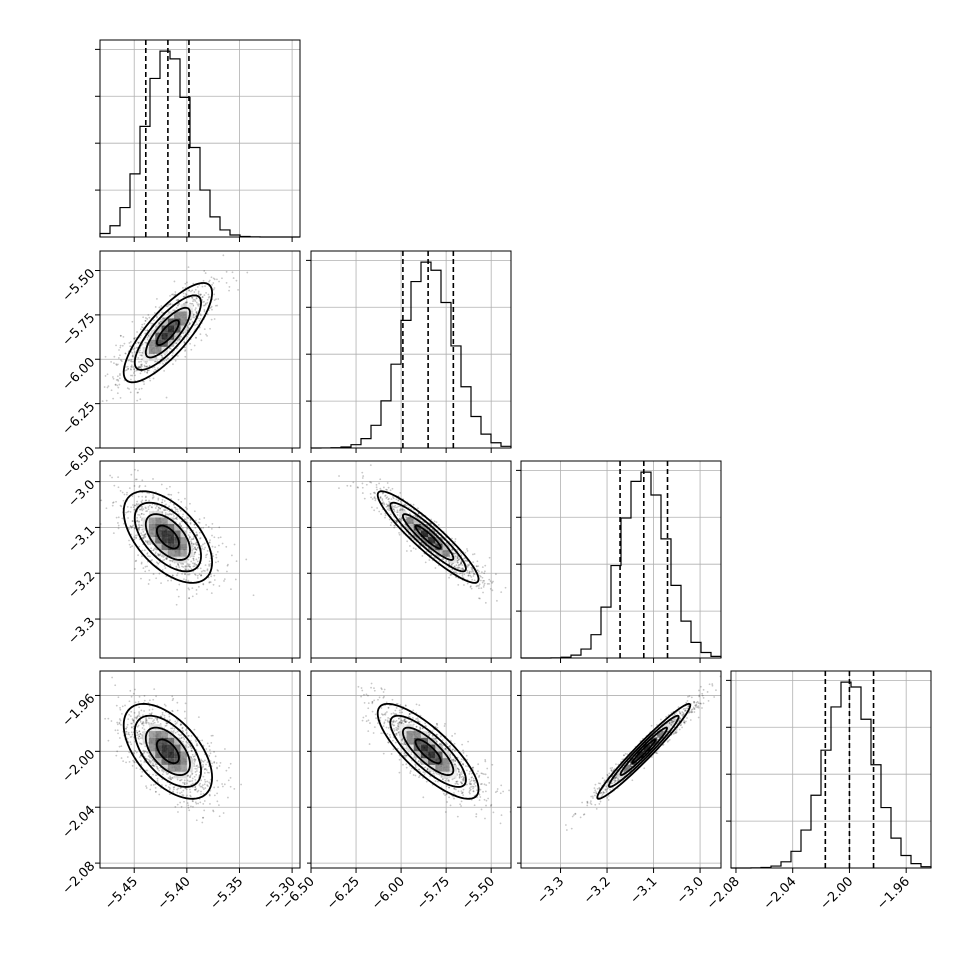 The width and height of the screenshot is (970, 970). What do you see at coordinates (167, 751) in the screenshot?
I see `contour-1.5-sigma` at bounding box center [167, 751].